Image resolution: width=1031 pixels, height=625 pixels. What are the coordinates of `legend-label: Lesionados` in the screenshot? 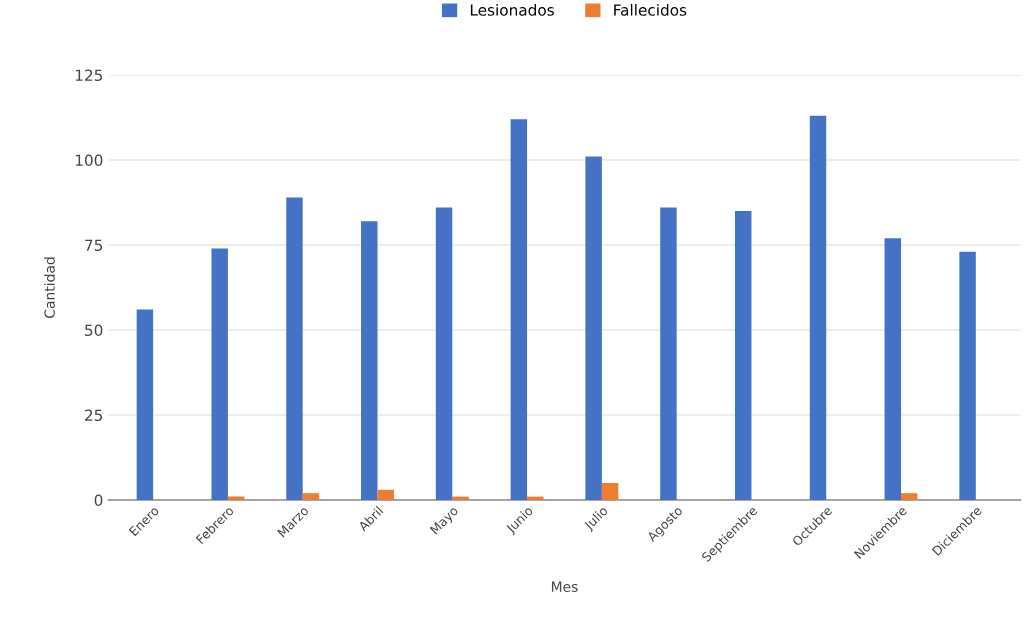 It's located at (512, 9).